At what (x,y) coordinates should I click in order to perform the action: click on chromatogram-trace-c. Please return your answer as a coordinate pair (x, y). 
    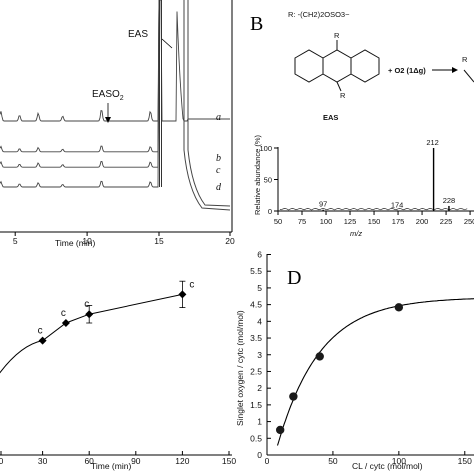
    Looking at the image, I should click on (80, 84).